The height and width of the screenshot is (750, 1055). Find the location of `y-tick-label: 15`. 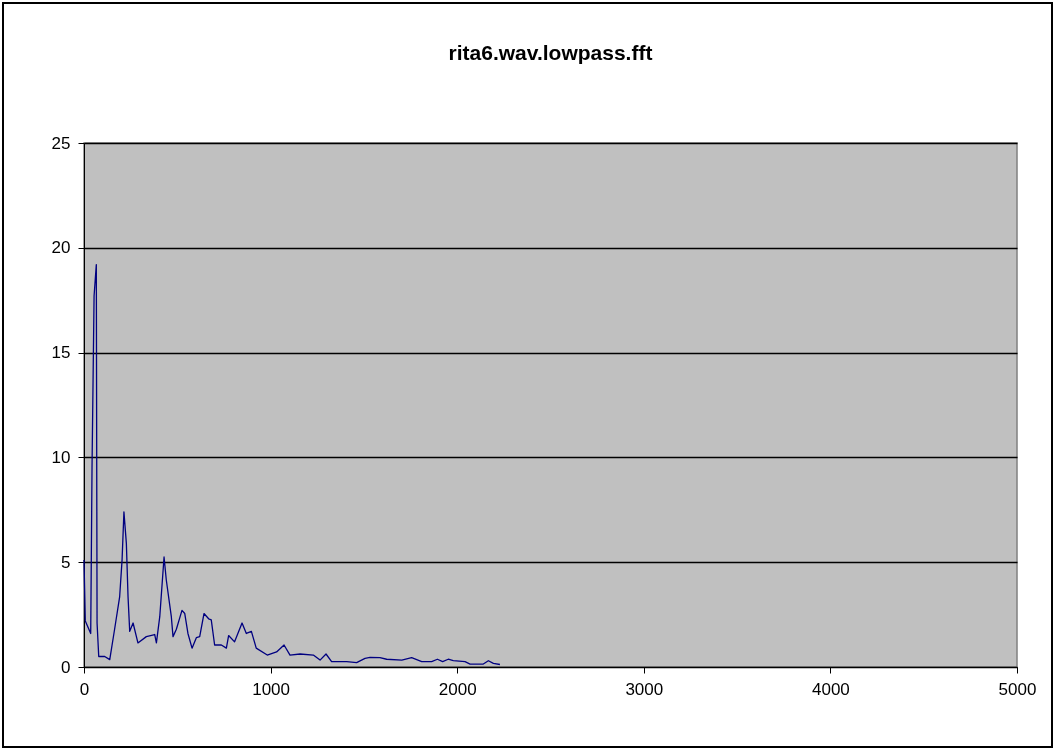

y-tick-label: 15 is located at coordinates (61, 353).